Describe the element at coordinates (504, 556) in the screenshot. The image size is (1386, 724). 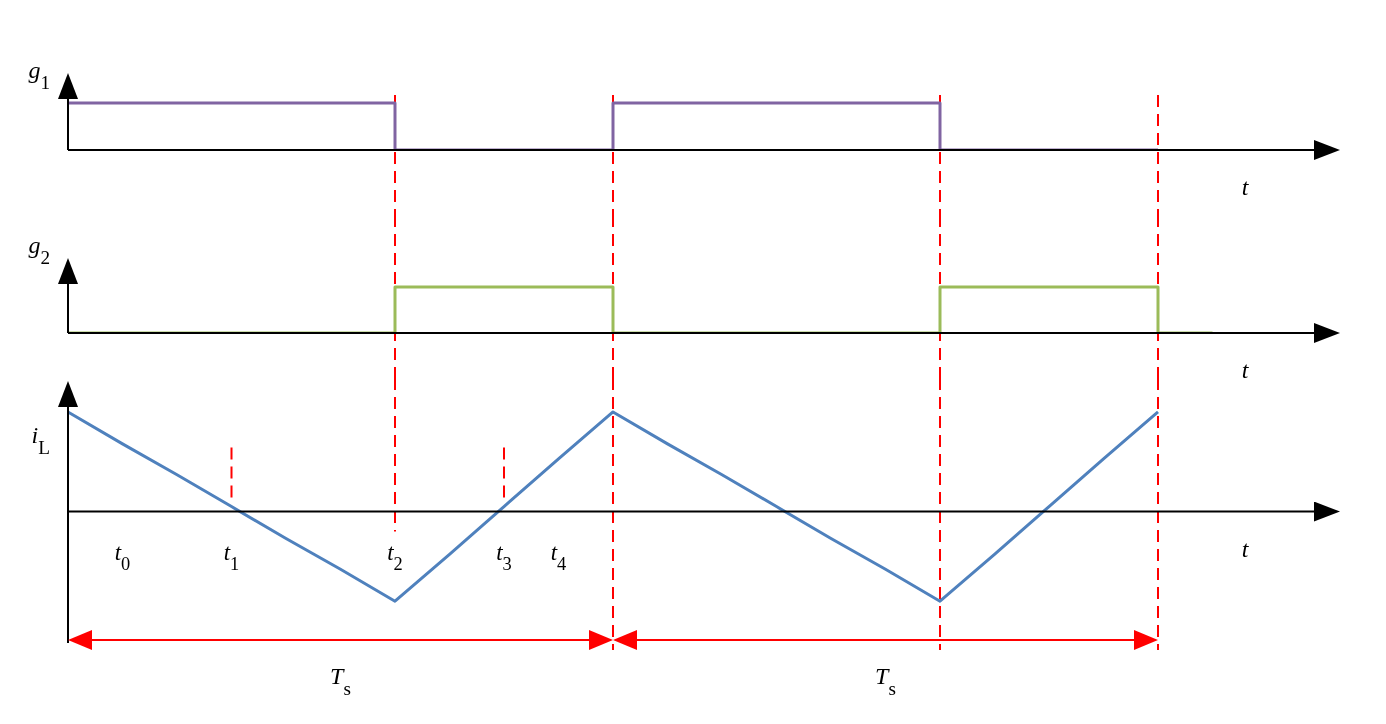
I see `x-tick-label: t$_{3}$` at that location.